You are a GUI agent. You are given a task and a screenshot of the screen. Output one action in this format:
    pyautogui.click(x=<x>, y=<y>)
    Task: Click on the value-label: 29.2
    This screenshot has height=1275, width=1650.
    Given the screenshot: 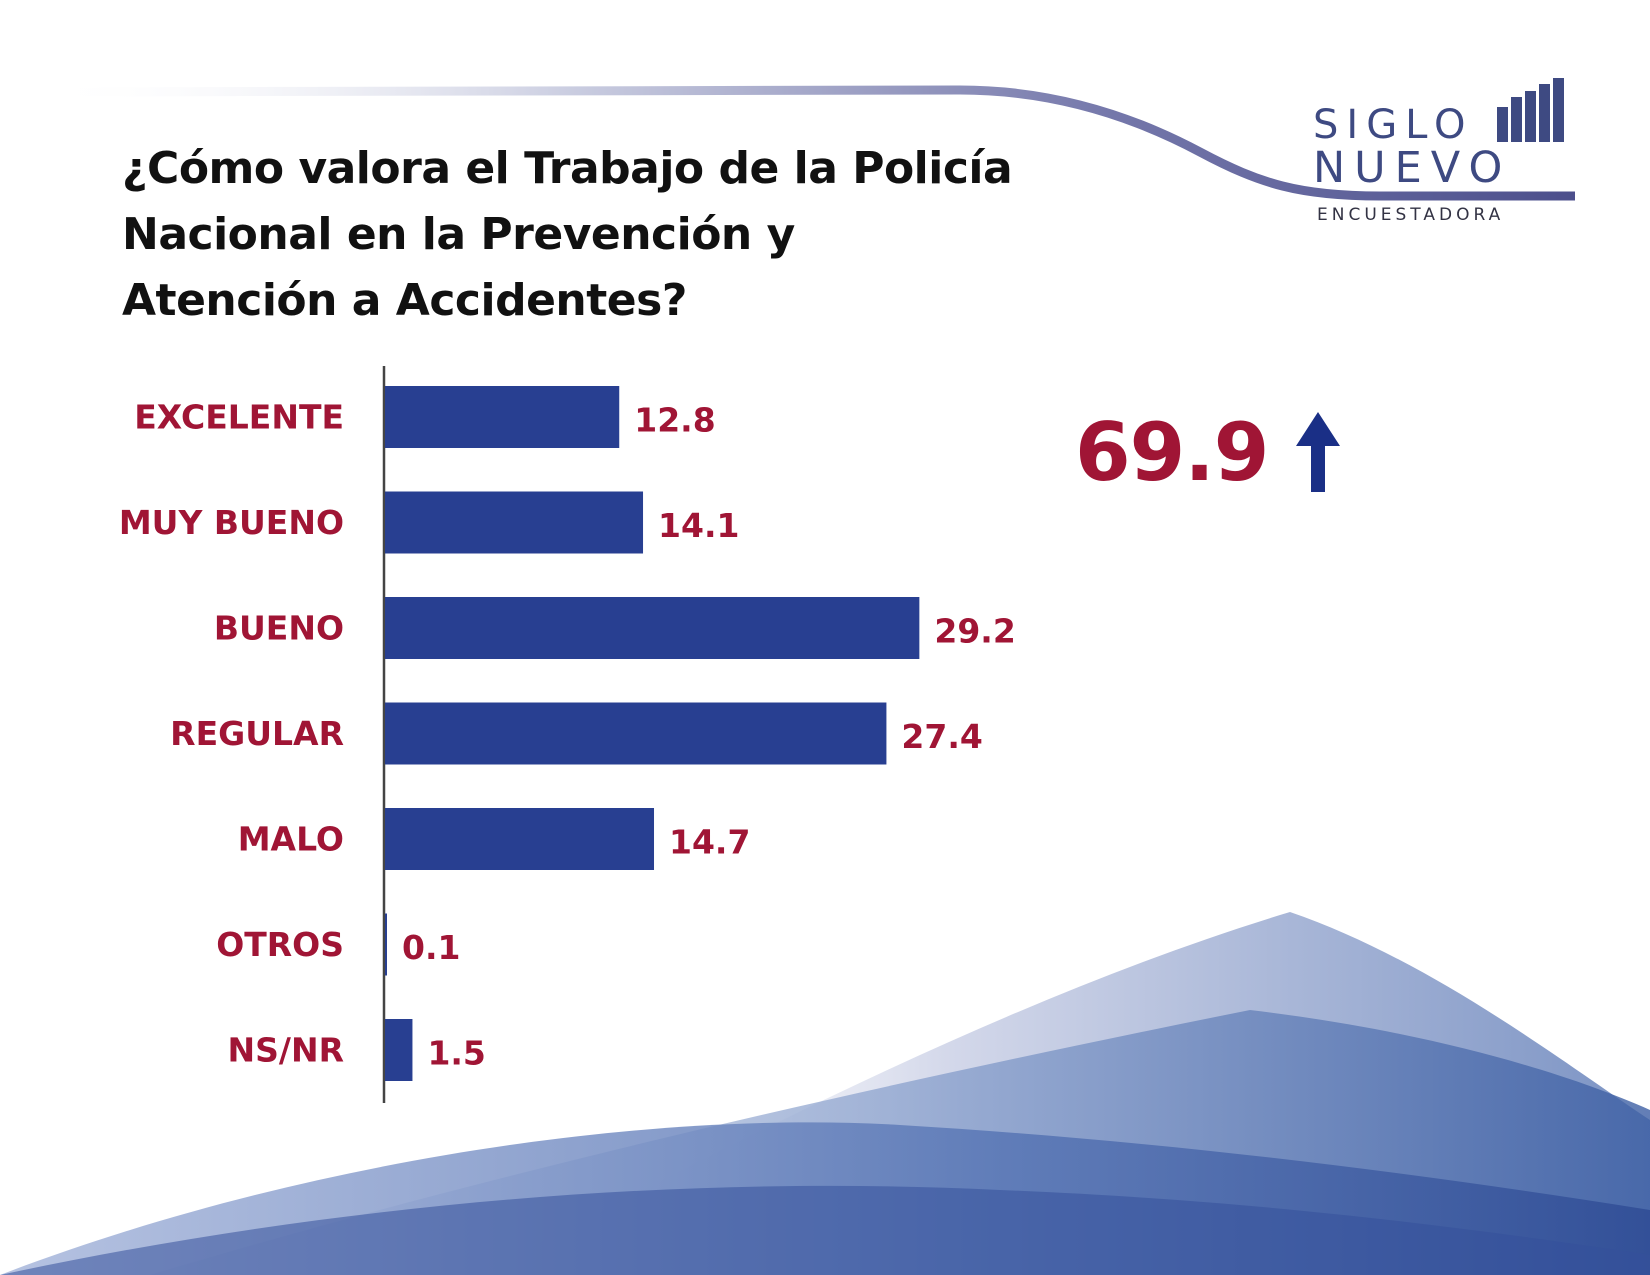 What is the action you would take?
    pyautogui.click(x=974, y=631)
    